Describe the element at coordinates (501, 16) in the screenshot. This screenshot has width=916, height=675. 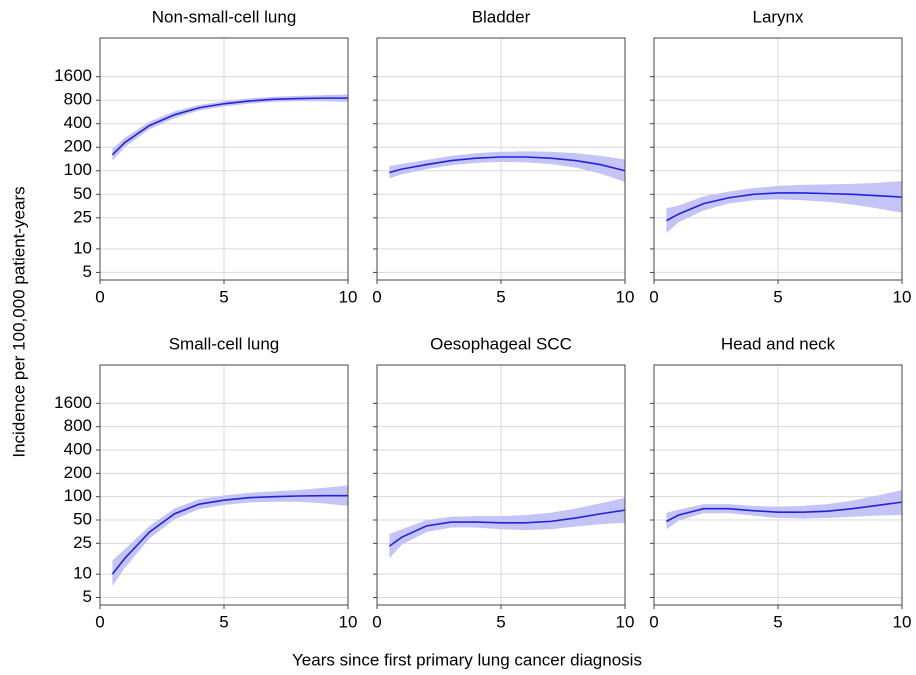
I see `panel-title: Bladder` at that location.